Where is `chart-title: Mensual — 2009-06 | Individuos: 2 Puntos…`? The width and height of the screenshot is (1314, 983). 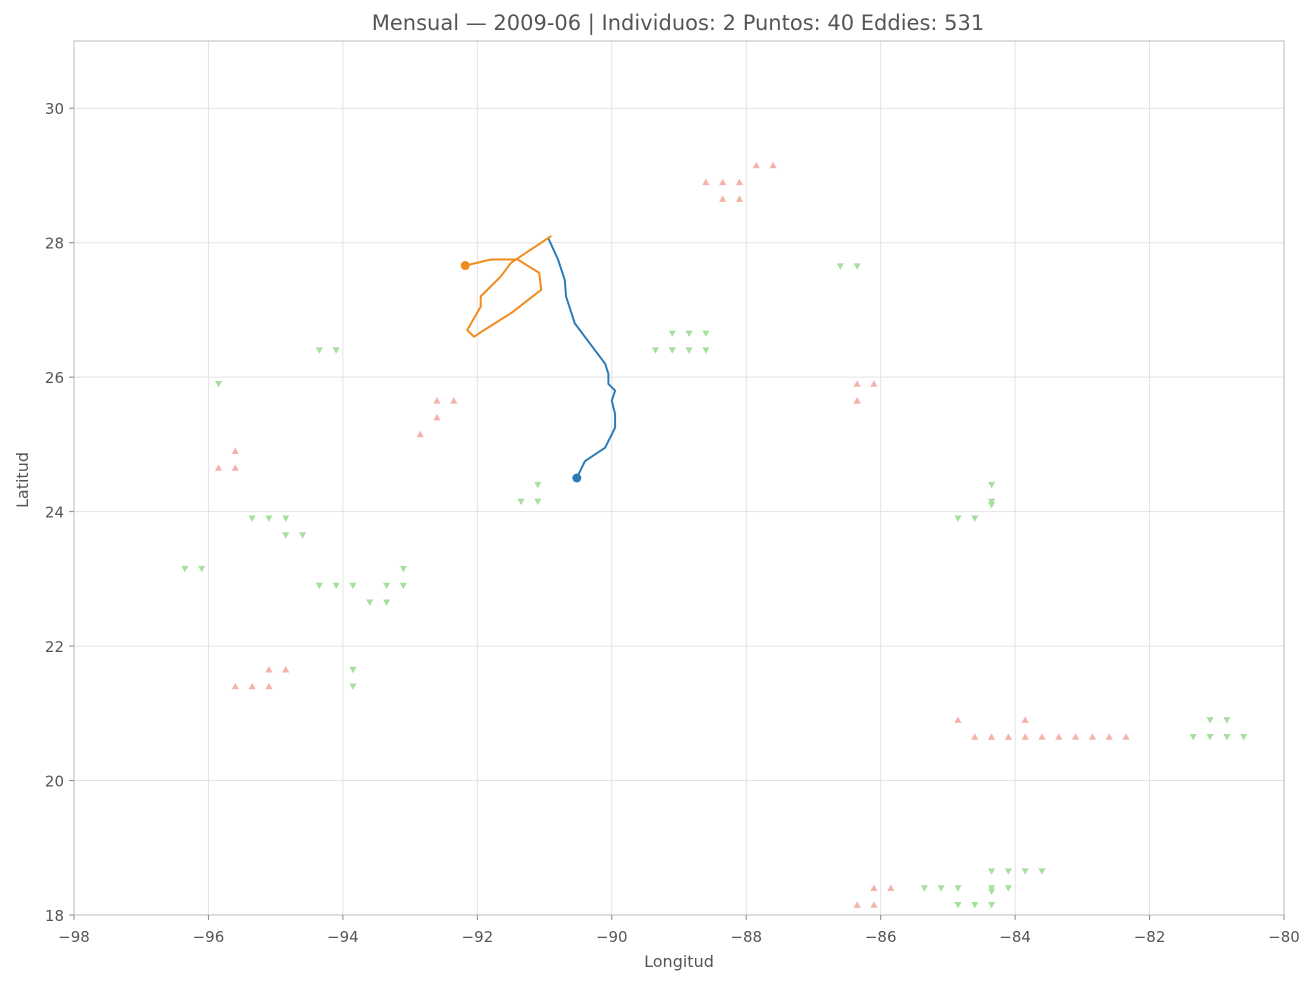
chart-title: Mensual — 2009-06 | Individuos: 2 Puntos… is located at coordinates (678, 23).